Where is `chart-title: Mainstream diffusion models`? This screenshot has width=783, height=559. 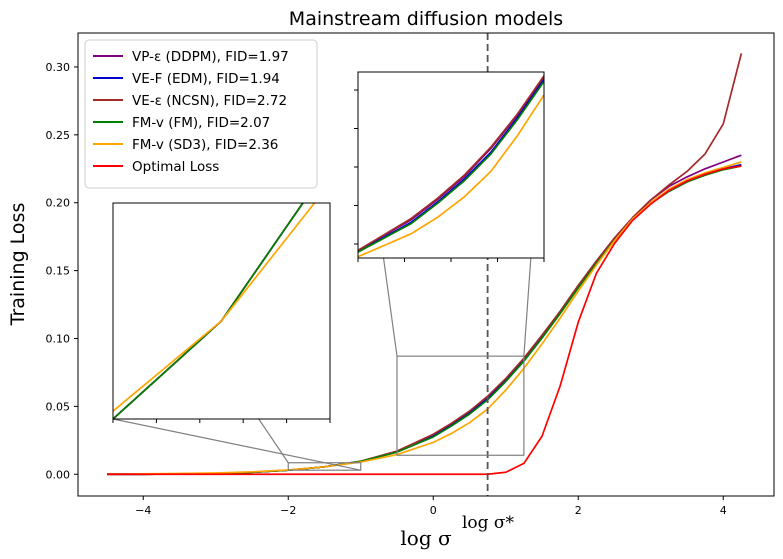
chart-title: Mainstream diffusion models is located at coordinates (426, 19).